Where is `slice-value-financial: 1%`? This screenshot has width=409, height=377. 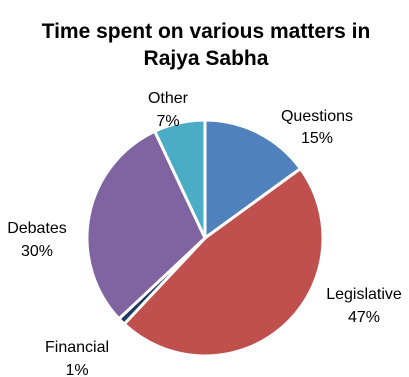 slice-value-financial: 1% is located at coordinates (76, 369).